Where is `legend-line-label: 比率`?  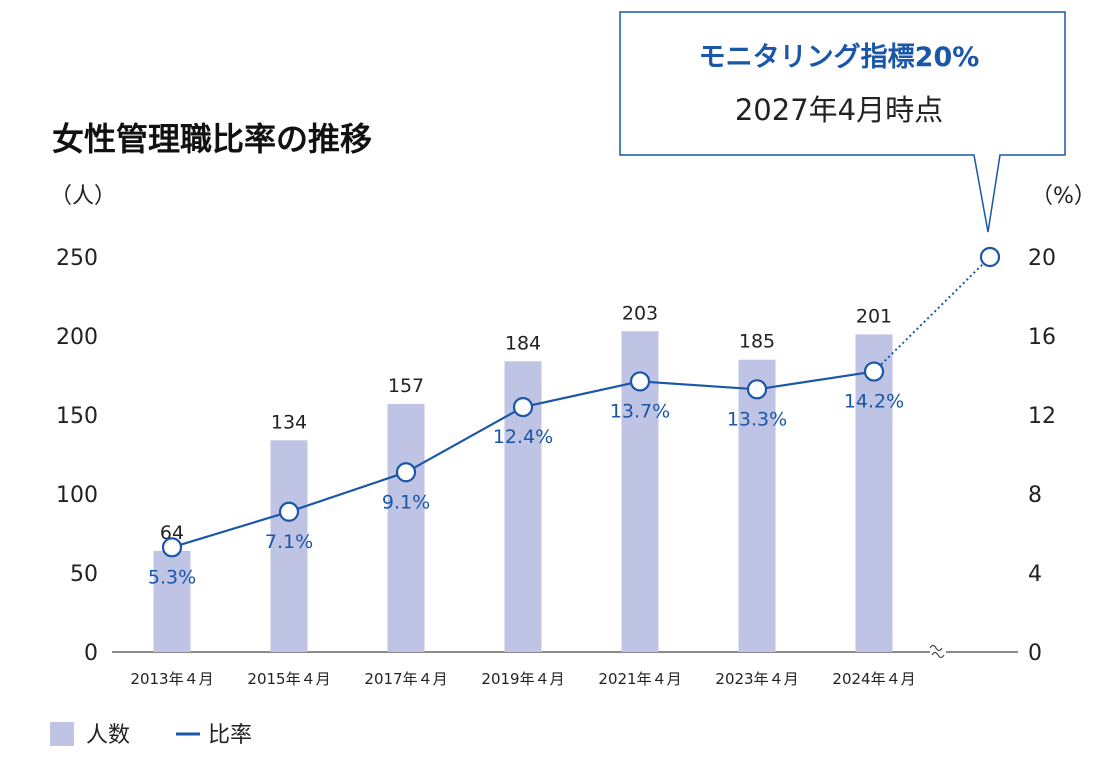
legend-line-label: 比率 is located at coordinates (230, 735).